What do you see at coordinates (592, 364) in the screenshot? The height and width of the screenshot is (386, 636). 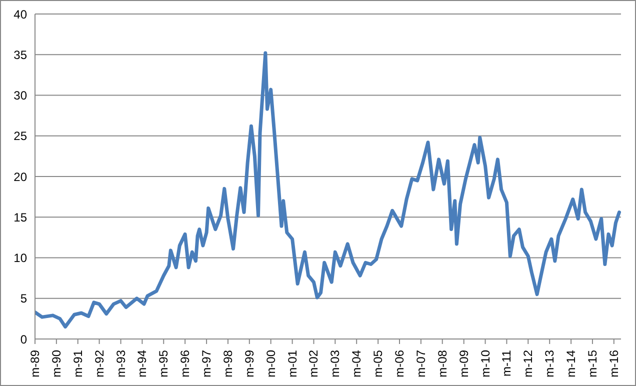 I see `x-tick-label: m-15` at bounding box center [592, 364].